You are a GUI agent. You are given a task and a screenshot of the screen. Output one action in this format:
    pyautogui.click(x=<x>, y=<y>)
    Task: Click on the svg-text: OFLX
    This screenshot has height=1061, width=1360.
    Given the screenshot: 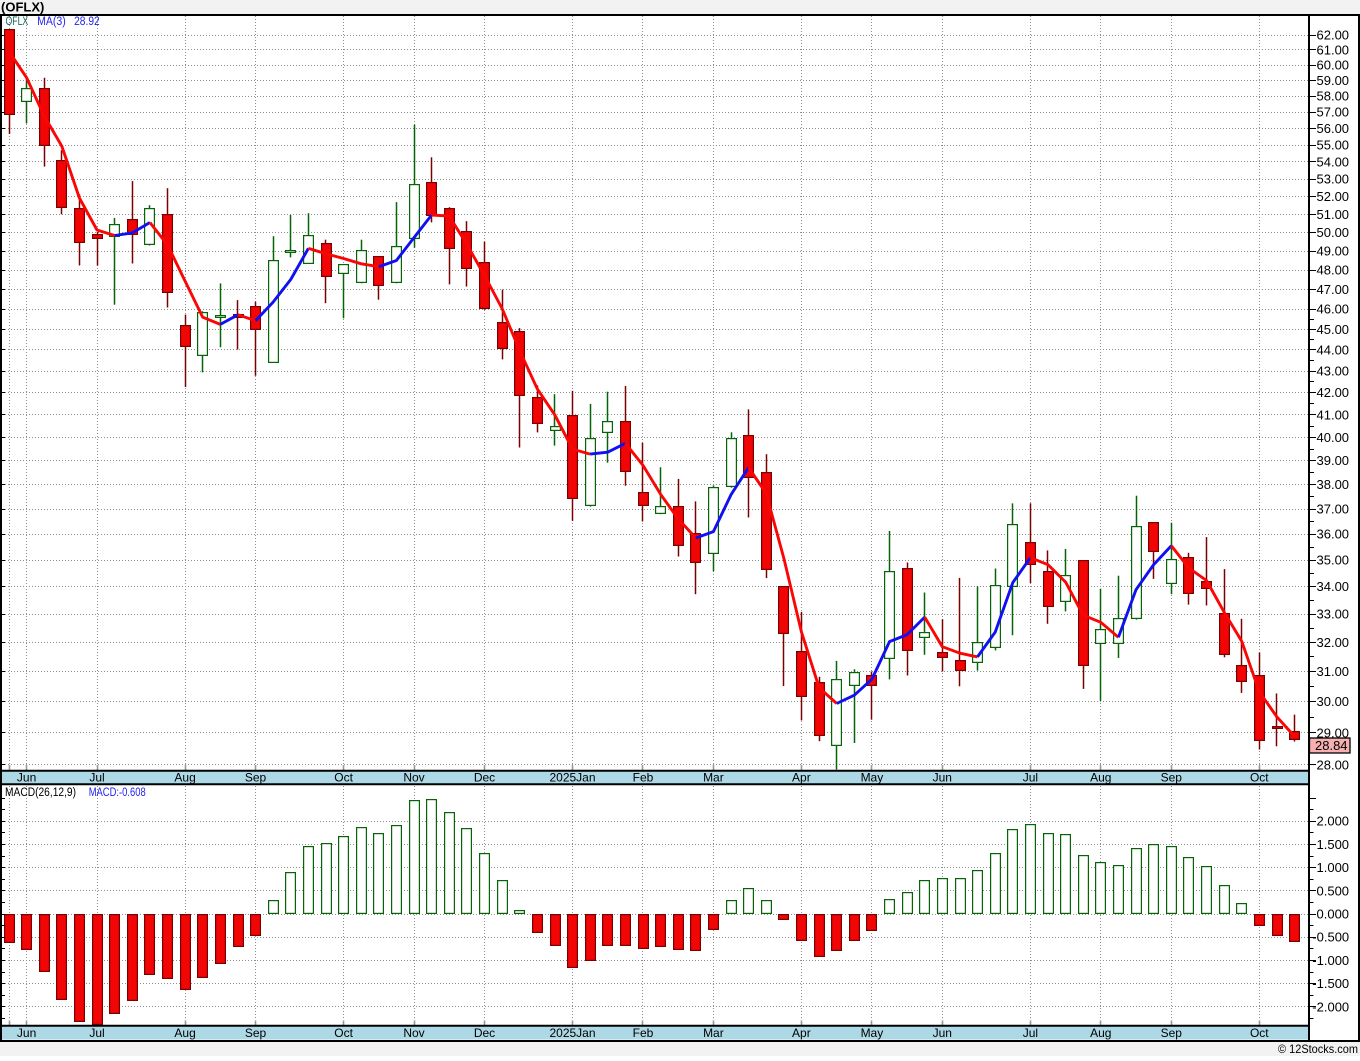 What is the action you would take?
    pyautogui.click(x=17, y=22)
    